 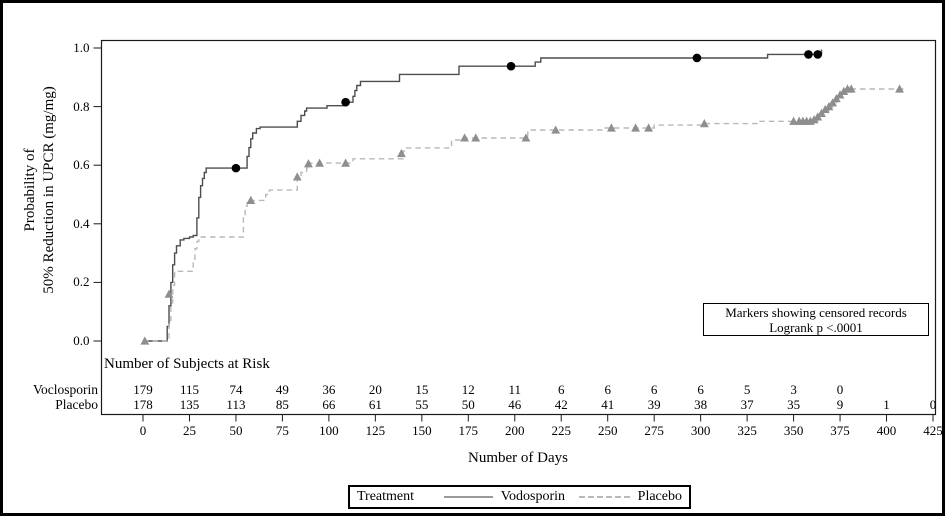 I want to click on x-tick-label: 225, so click(x=561, y=430).